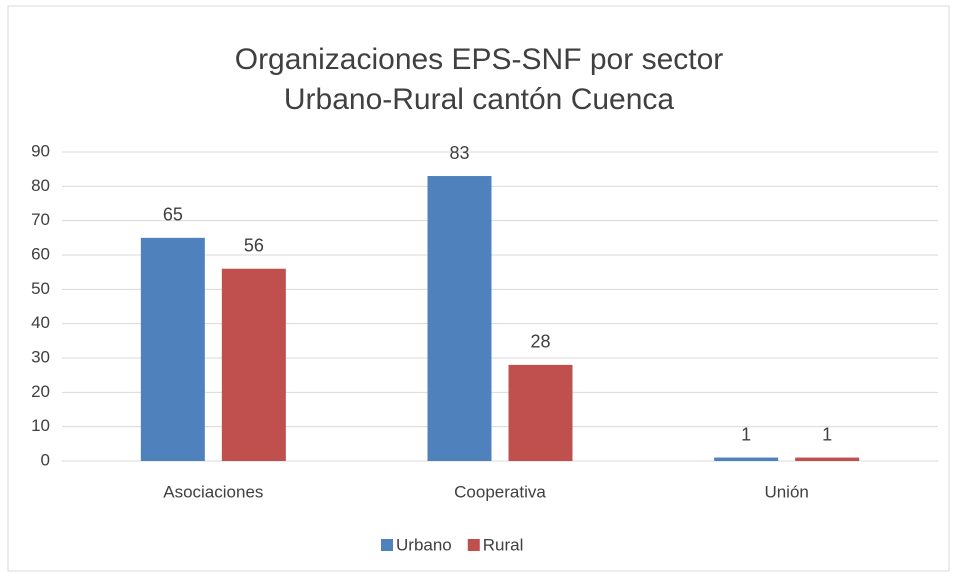 The width and height of the screenshot is (958, 580). I want to click on x-tick-label: Cooperativa, so click(500, 491).